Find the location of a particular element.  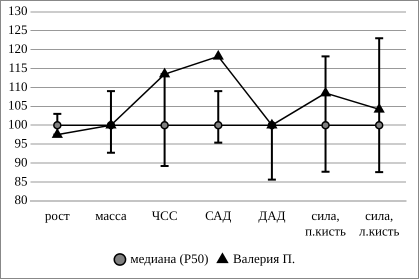

x-tick-label: сила, л.кисть is located at coordinates (379, 223).